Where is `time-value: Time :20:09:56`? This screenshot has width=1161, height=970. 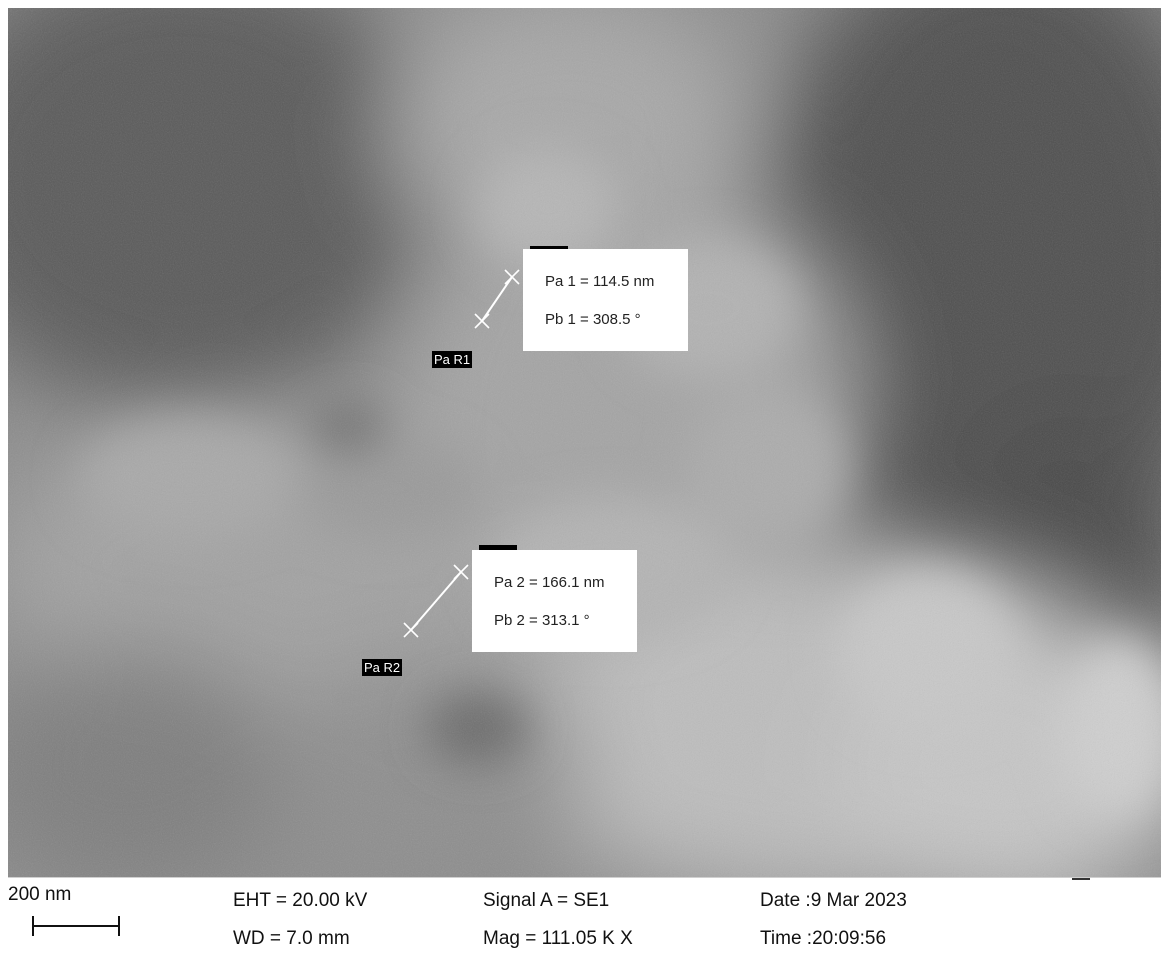 time-value: Time :20:09:56 is located at coordinates (823, 938).